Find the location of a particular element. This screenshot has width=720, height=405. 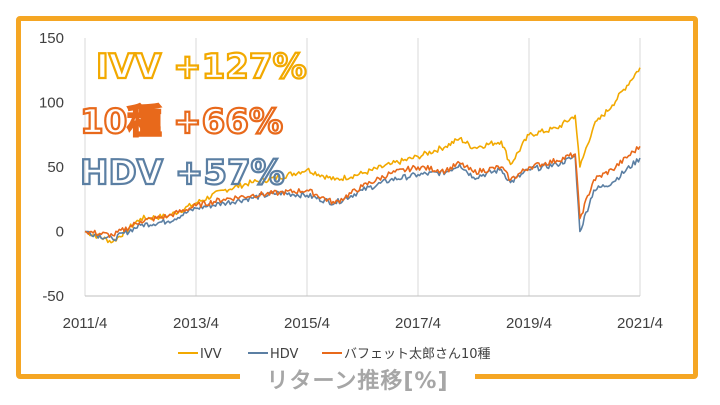

y-tick-label: 150 is located at coordinates (51, 38).